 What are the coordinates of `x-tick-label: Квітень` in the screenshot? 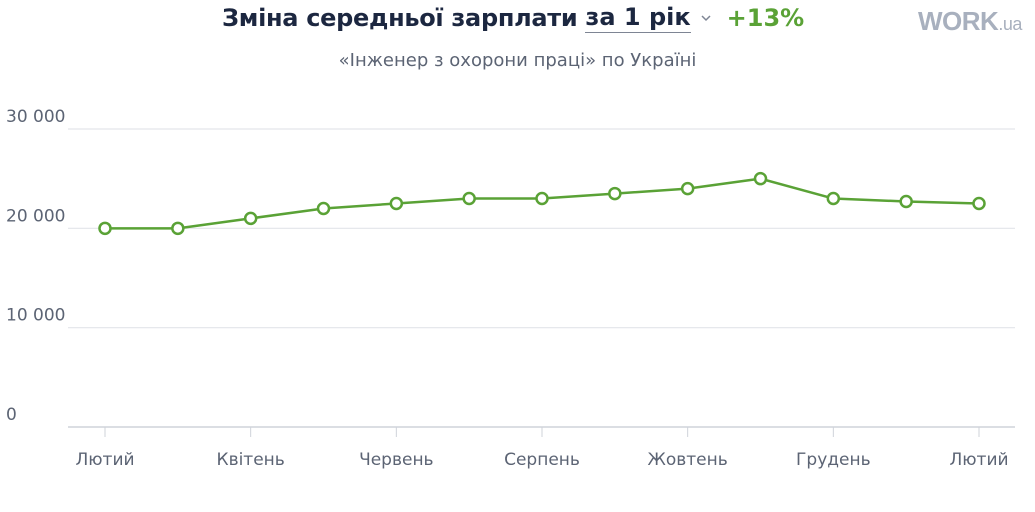 It's located at (251, 460).